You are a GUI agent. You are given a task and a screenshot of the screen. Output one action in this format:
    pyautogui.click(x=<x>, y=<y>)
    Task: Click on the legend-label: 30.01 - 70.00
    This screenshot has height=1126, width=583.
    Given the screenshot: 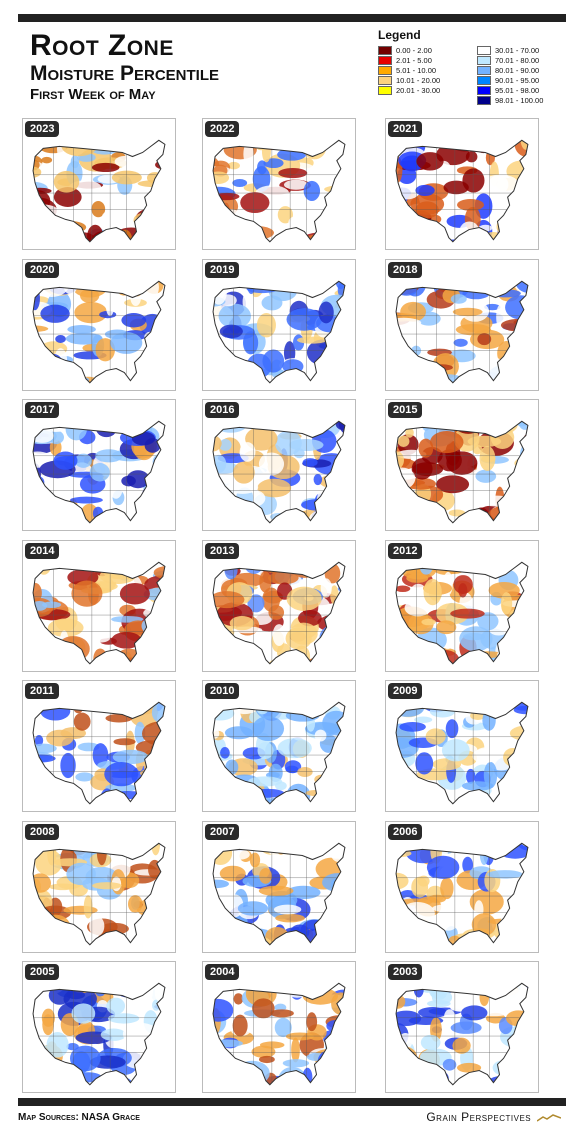 What is the action you would take?
    pyautogui.click(x=517, y=50)
    